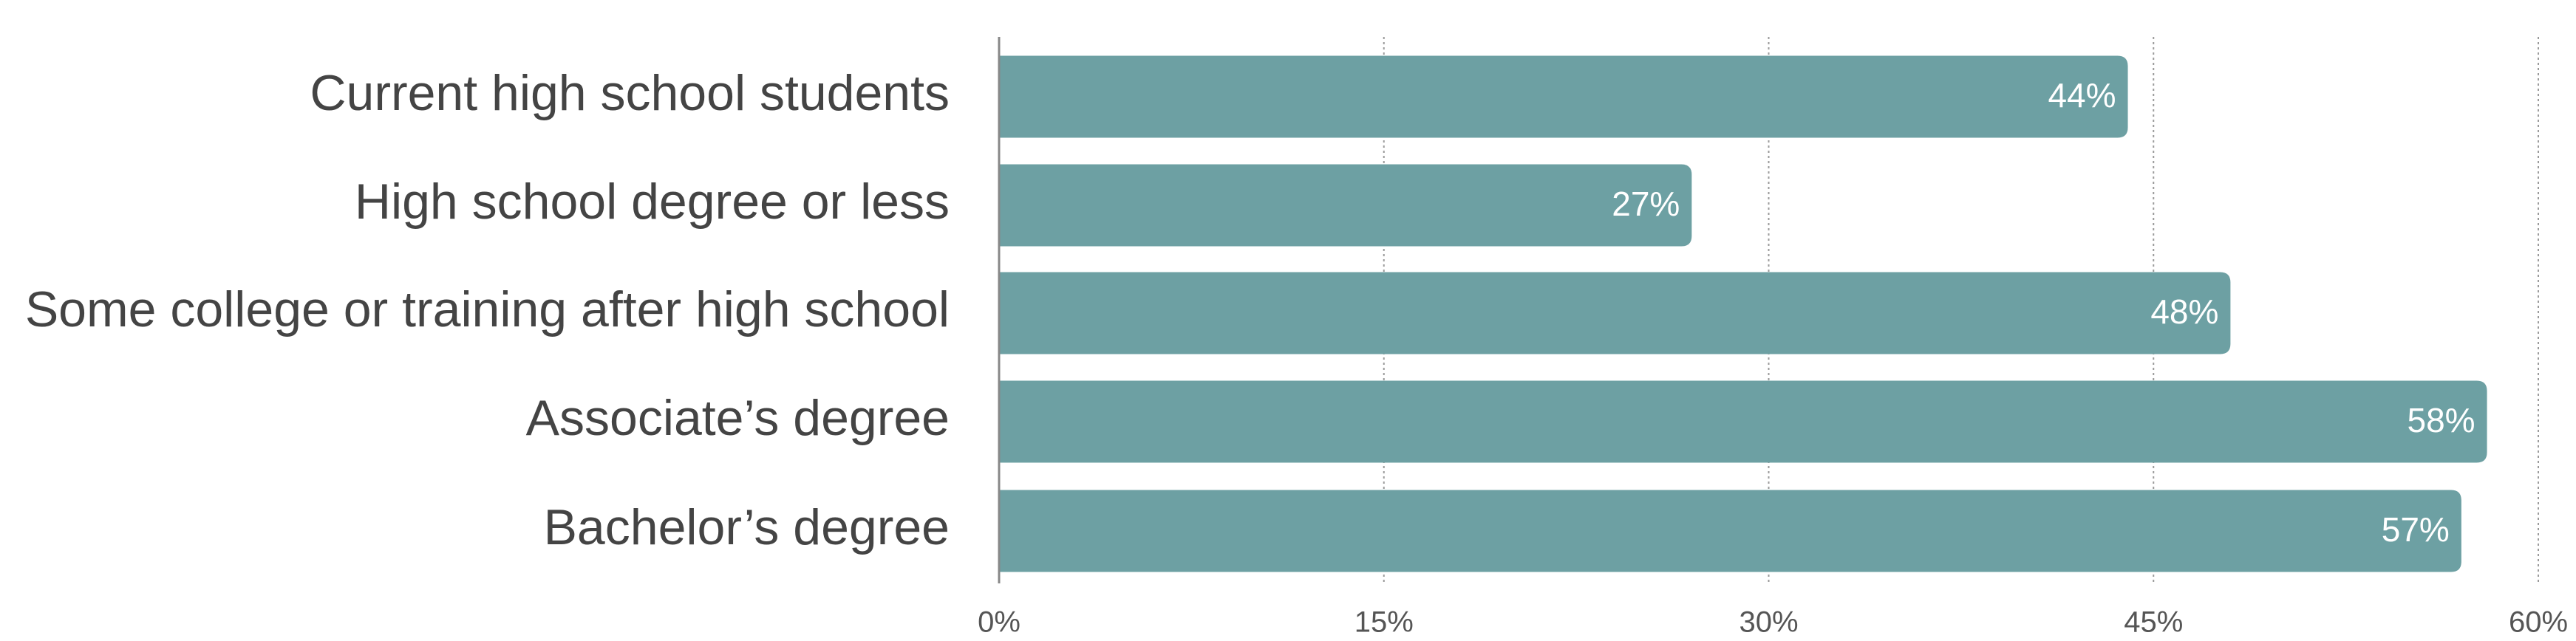 This screenshot has width=2576, height=641. What do you see at coordinates (652, 202) in the screenshot?
I see `y-tick-label: High school degree or less` at bounding box center [652, 202].